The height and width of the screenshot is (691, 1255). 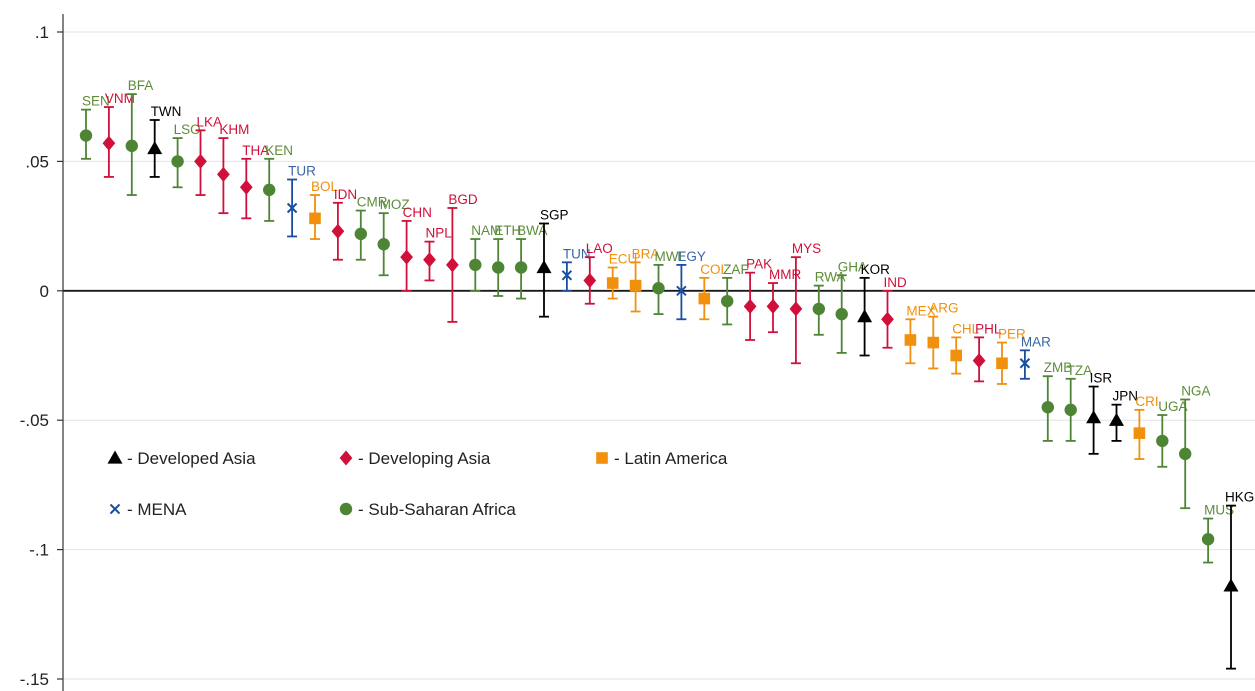 What do you see at coordinates (829, 303) in the screenshot?
I see `point-rwa: RWA` at bounding box center [829, 303].